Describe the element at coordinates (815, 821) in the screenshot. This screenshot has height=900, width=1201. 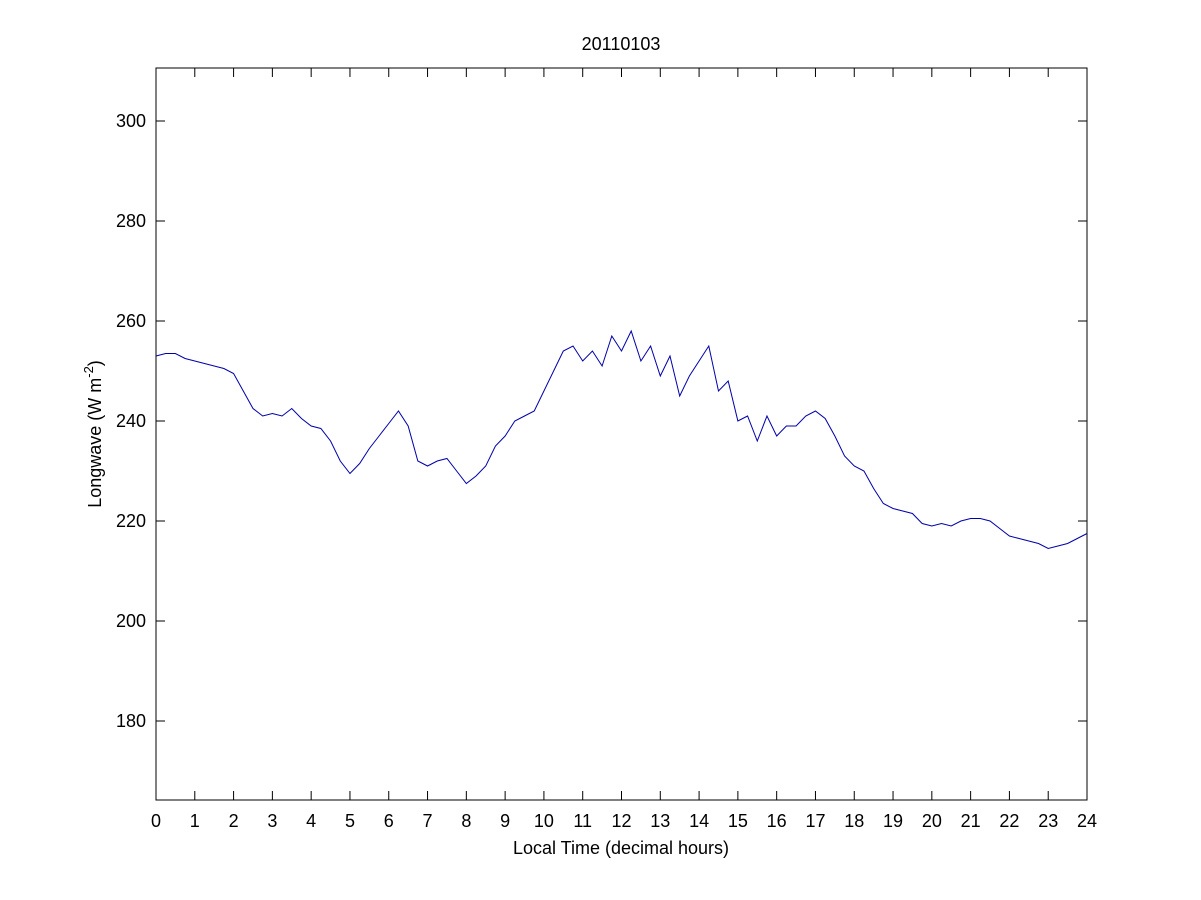
I see `x-tick-label: 17` at that location.